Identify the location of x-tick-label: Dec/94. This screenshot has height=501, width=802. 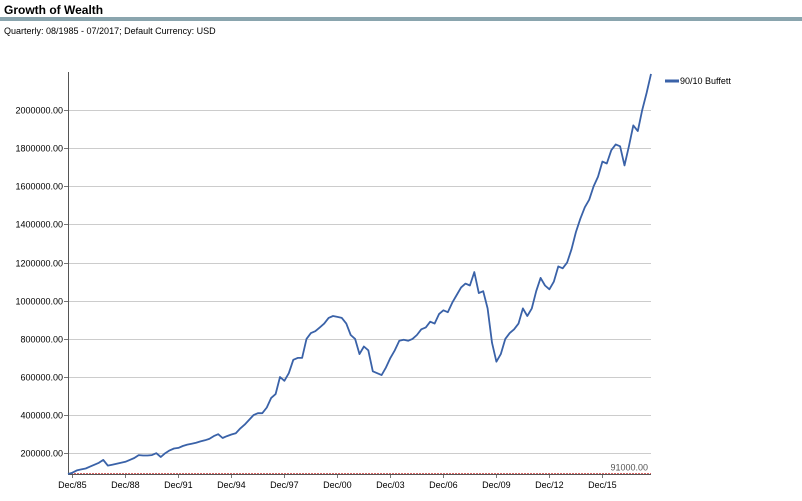
(231, 485).